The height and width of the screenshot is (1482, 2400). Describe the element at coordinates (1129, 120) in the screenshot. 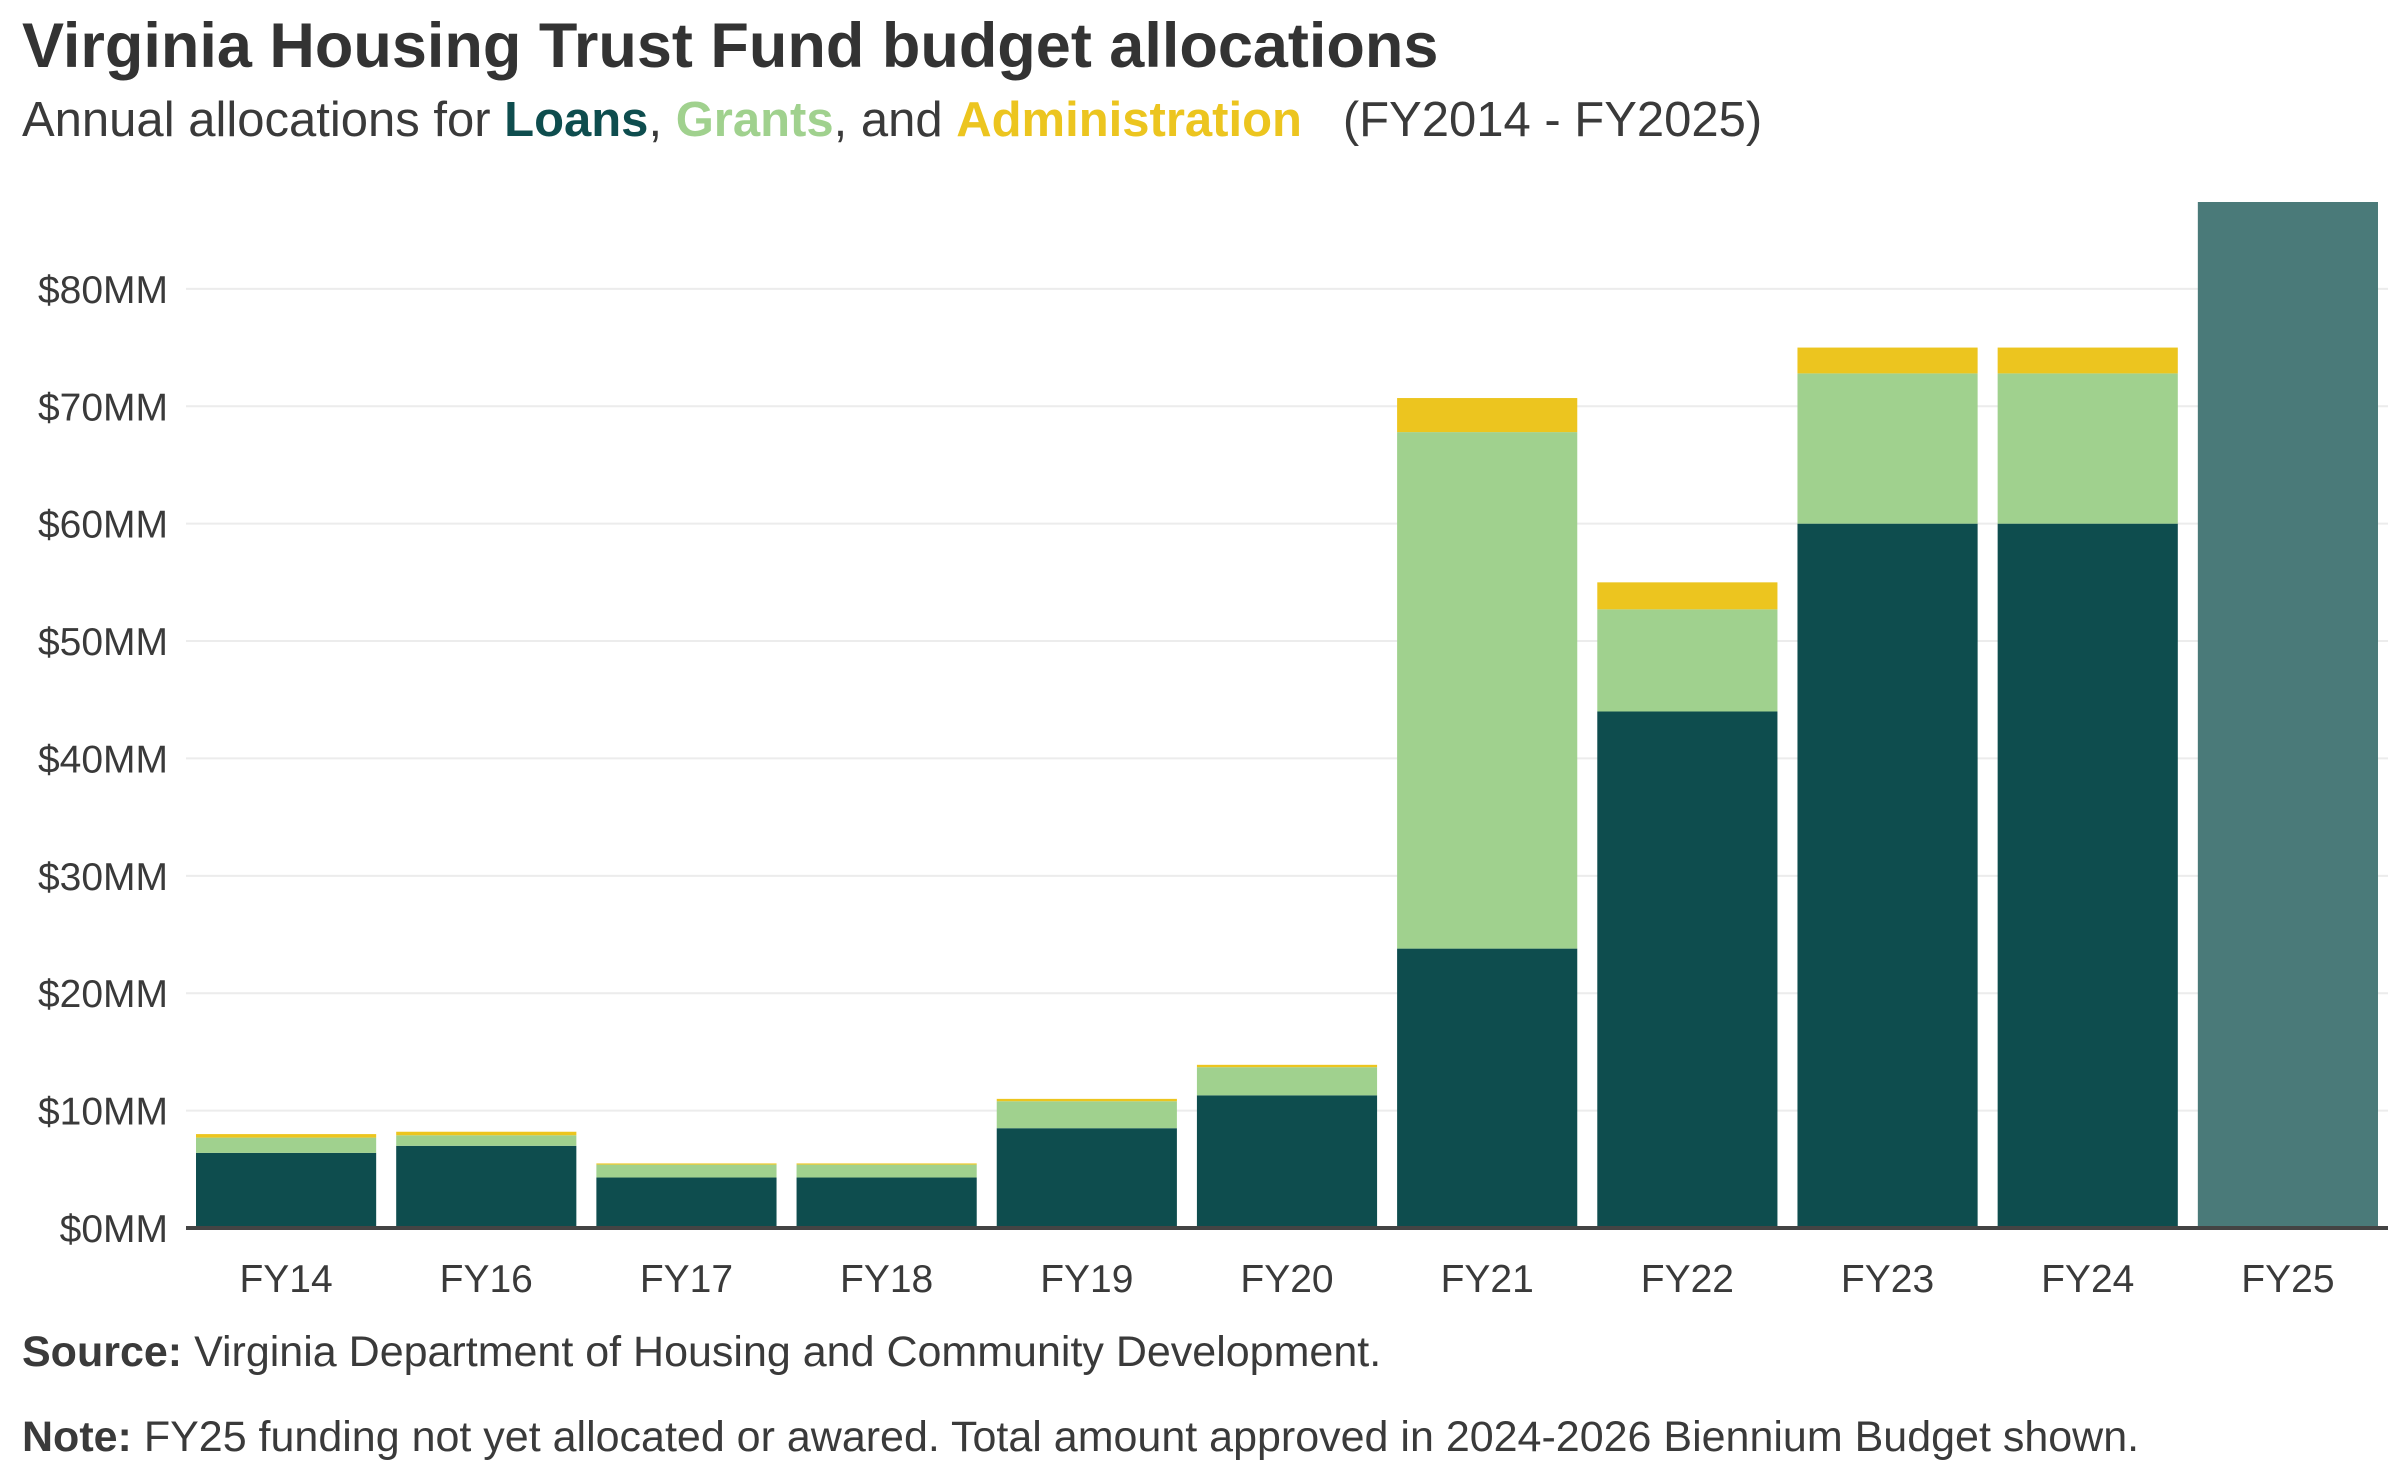

I see `legend-administration: Administration` at that location.